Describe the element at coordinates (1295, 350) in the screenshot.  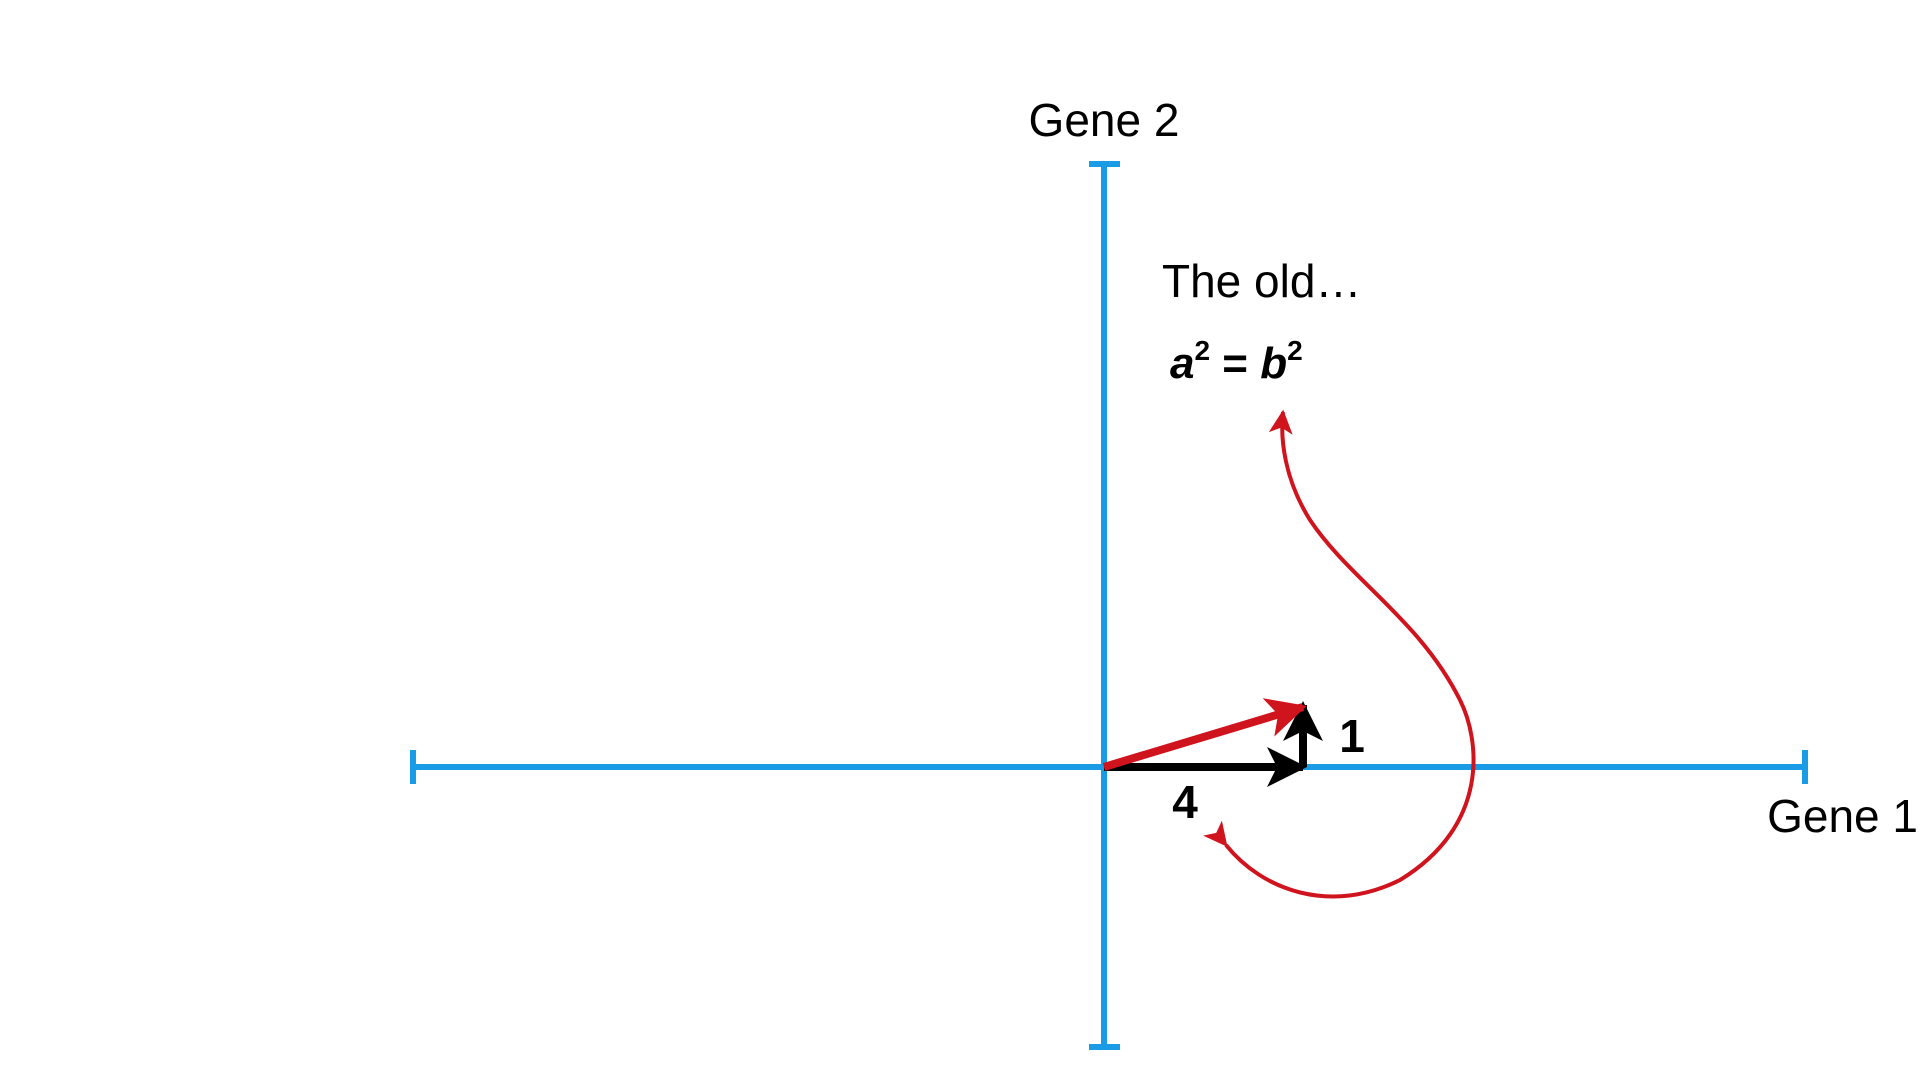
I see `equation-exponent-2: 2` at that location.